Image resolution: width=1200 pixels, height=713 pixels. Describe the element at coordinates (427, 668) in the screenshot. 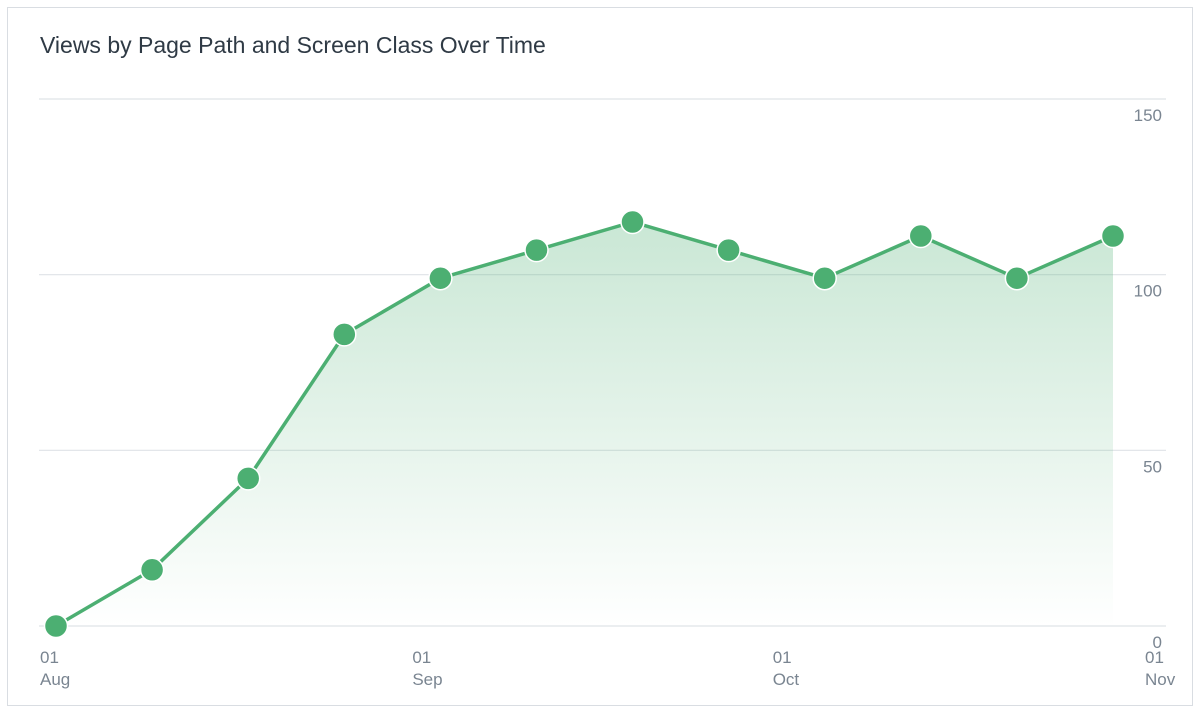

I see `x-tick-label: 01 Sep` at that location.